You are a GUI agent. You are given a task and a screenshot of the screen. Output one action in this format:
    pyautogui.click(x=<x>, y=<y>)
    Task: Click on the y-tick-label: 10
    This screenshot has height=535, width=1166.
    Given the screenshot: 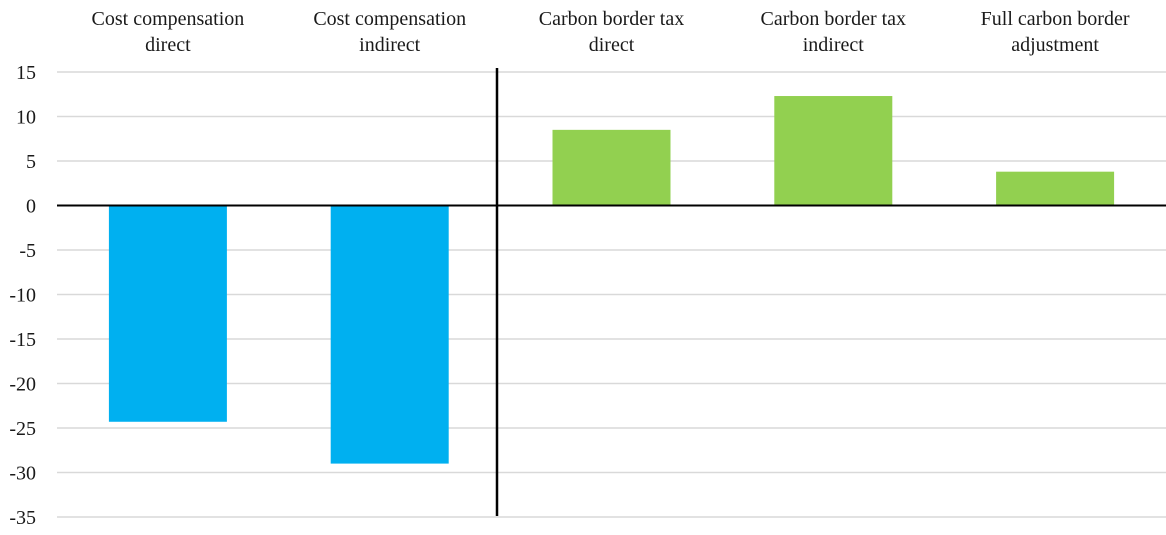 What is the action you would take?
    pyautogui.click(x=26, y=118)
    